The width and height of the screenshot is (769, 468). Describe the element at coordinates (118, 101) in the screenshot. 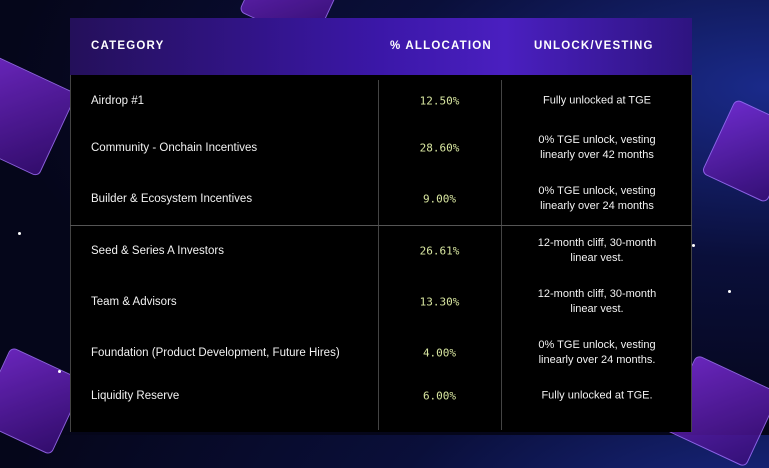

I see `category-cell: Airdrop #1` at that location.